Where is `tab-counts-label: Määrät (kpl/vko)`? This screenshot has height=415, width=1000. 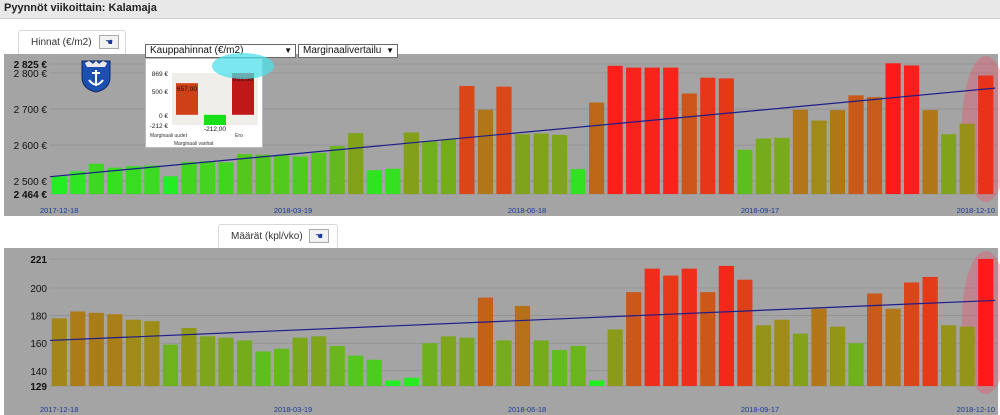
tab-counts-label: Määrät (kpl/vko) is located at coordinates (267, 236).